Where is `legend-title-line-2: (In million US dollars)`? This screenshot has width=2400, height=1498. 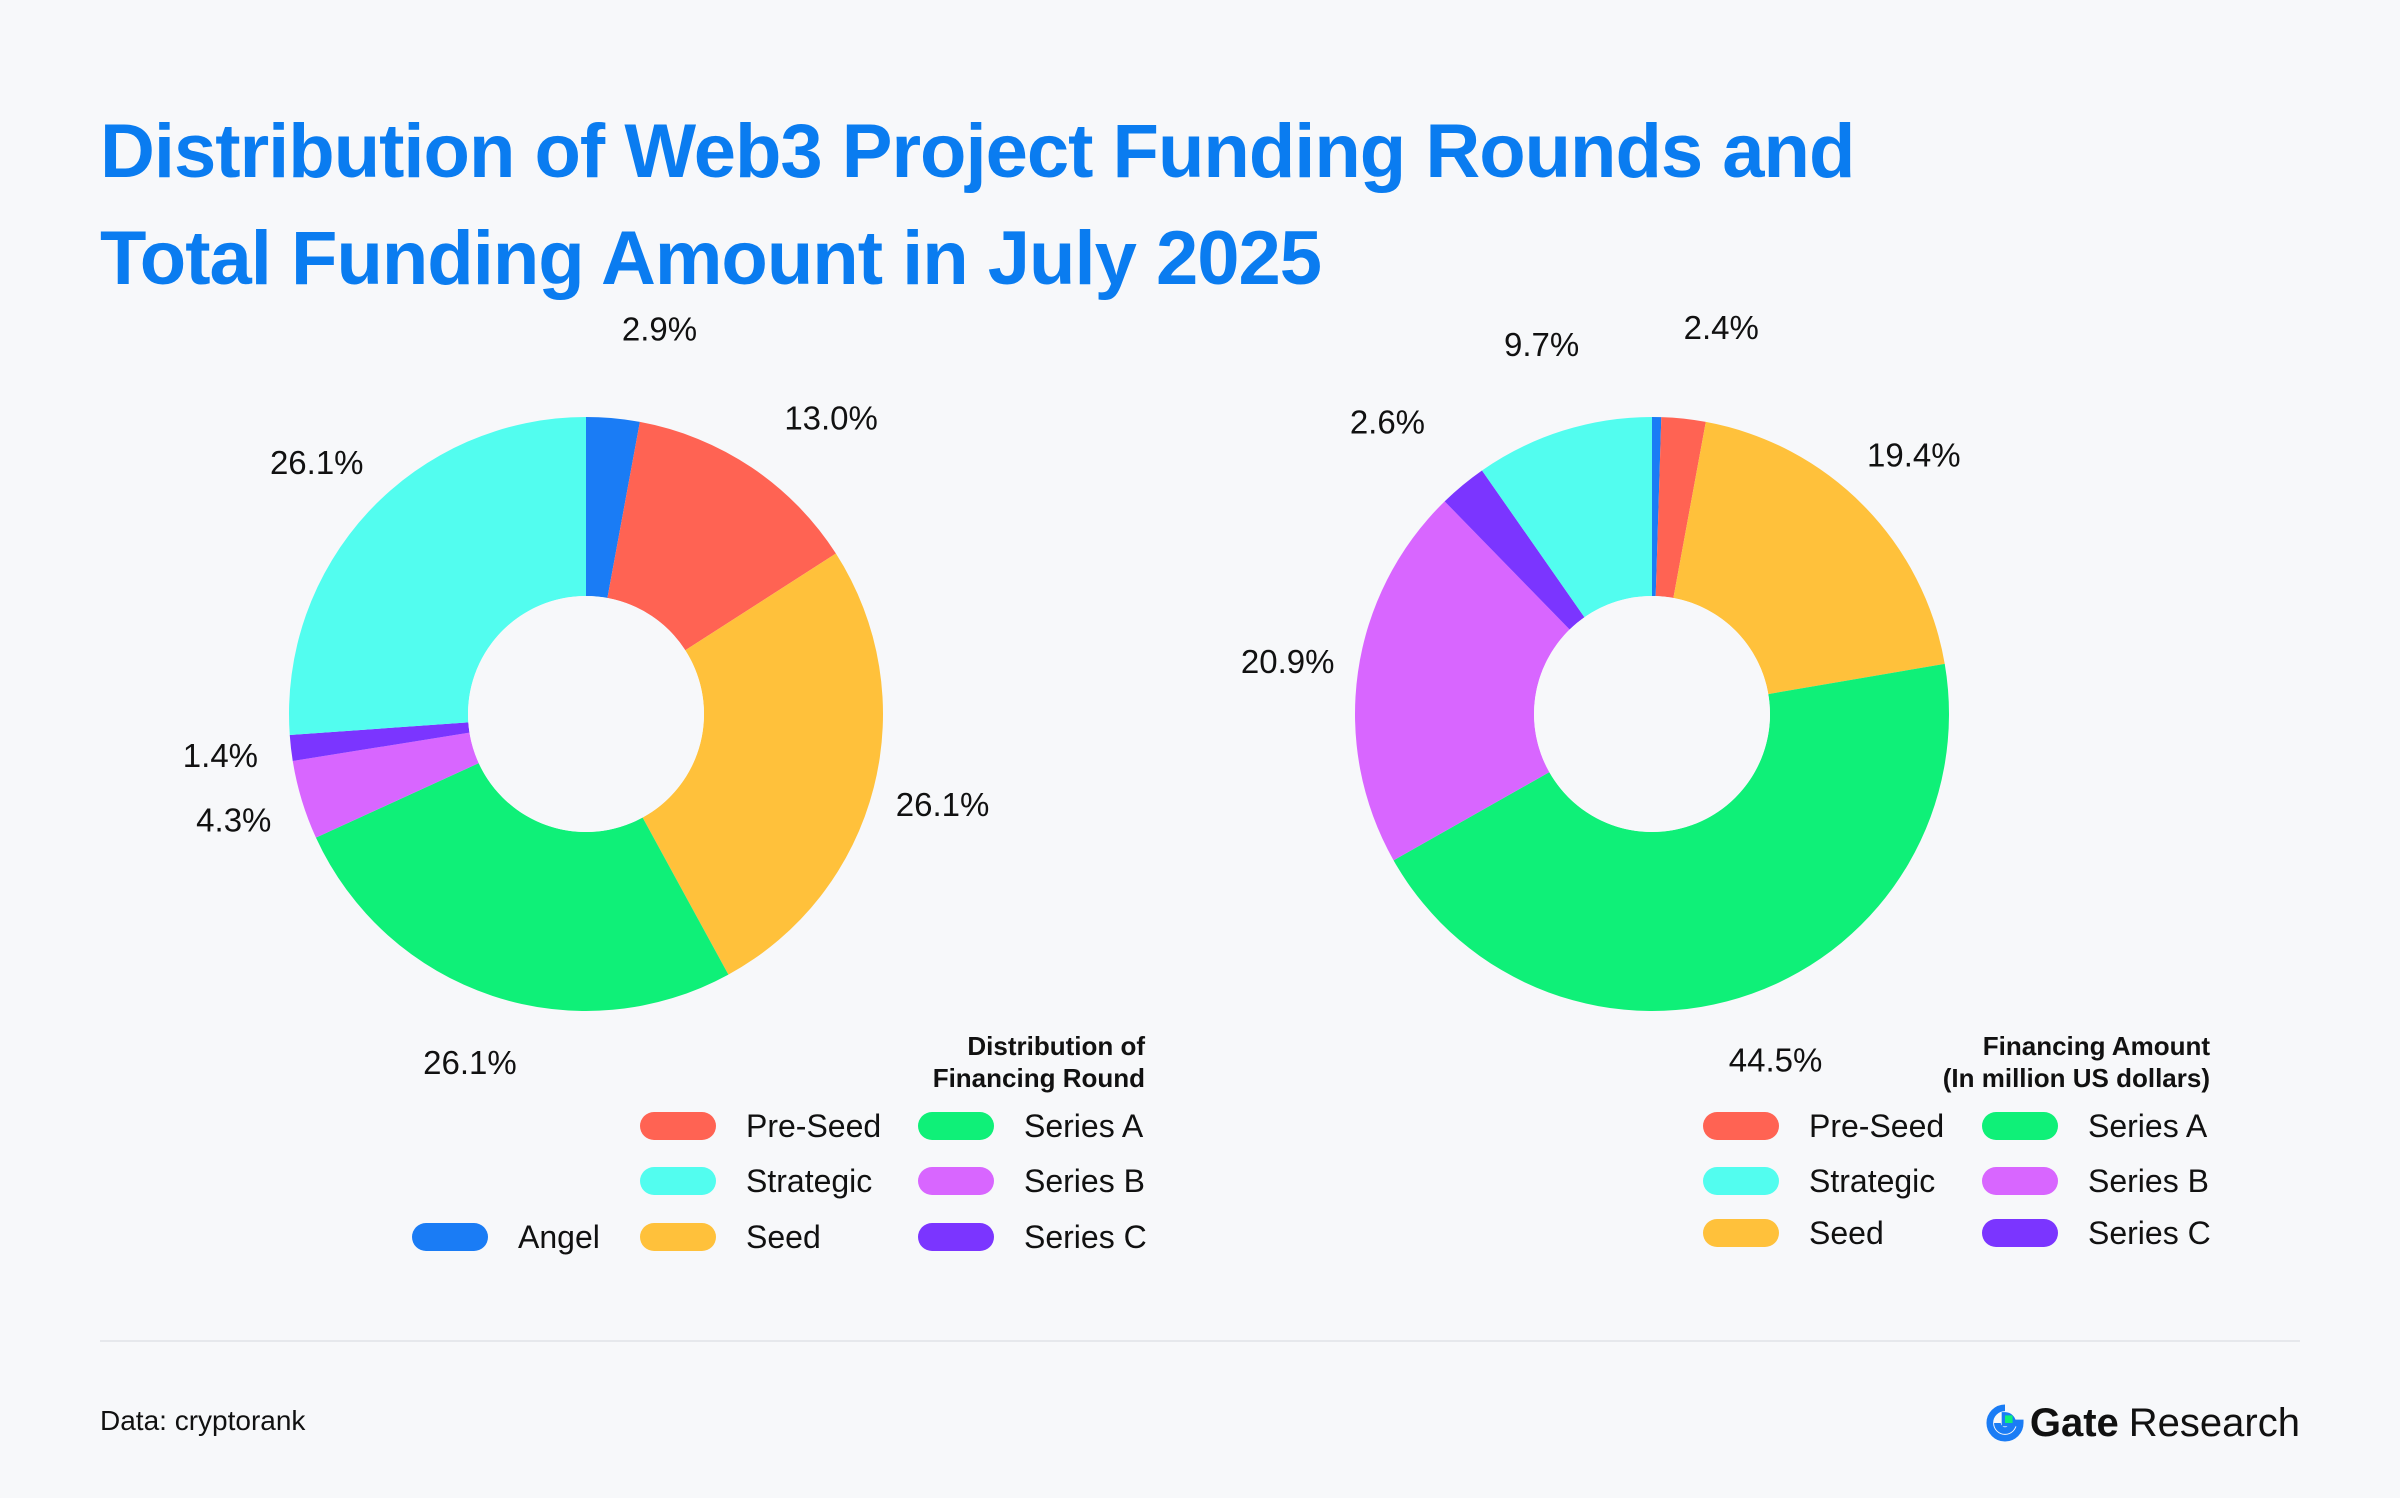
legend-title-line-2: (In million US dollars) is located at coordinates (2076, 1078).